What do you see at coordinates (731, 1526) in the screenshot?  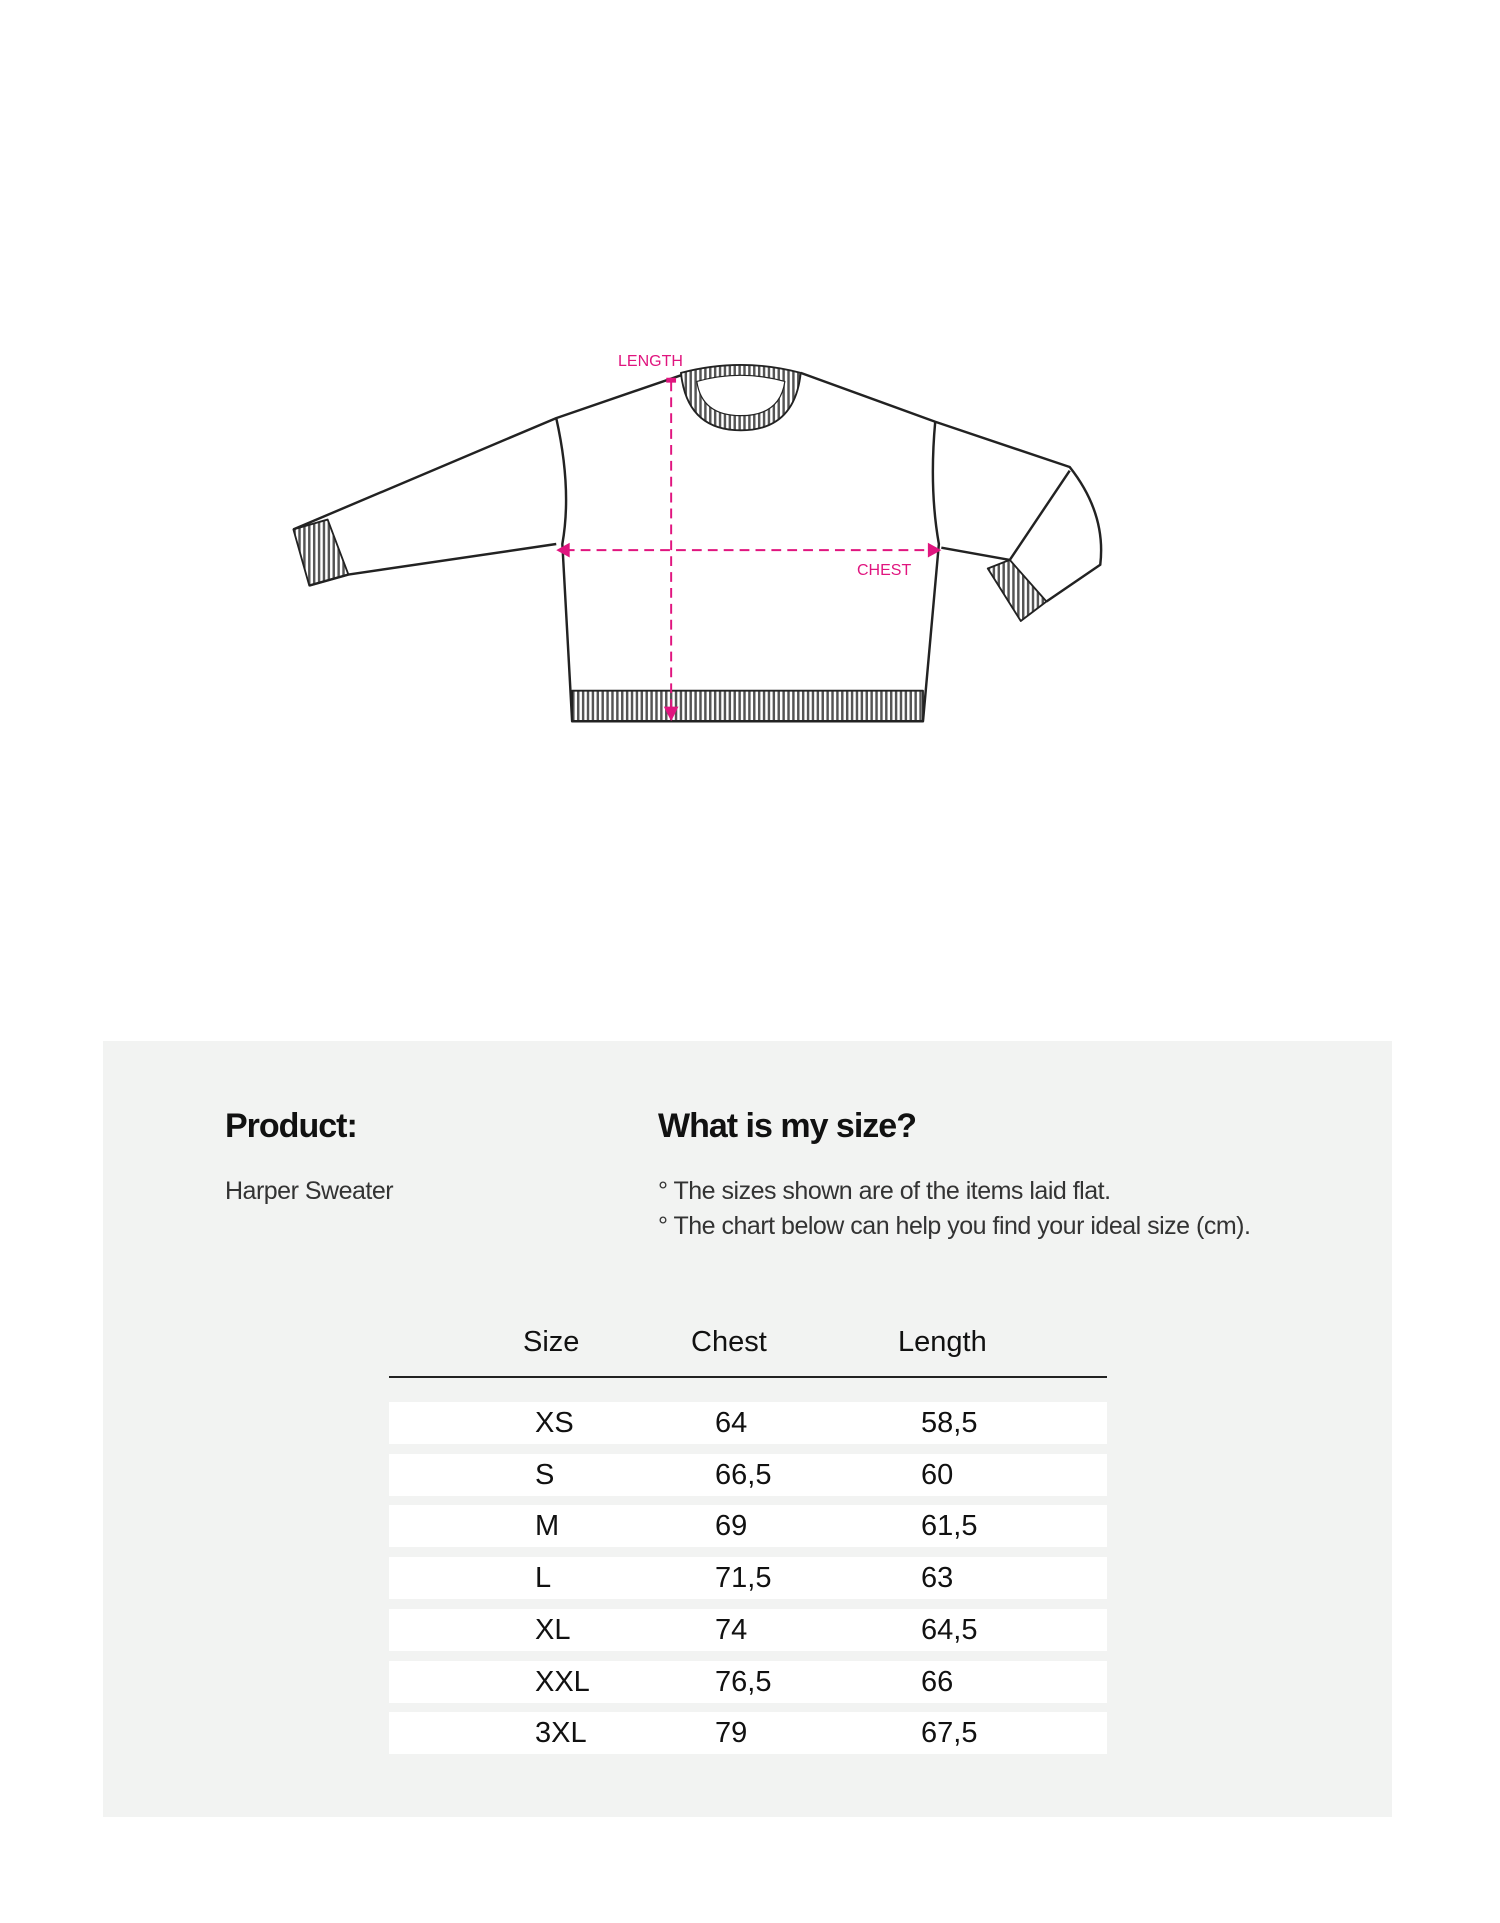 I see `chest-cell: 69` at bounding box center [731, 1526].